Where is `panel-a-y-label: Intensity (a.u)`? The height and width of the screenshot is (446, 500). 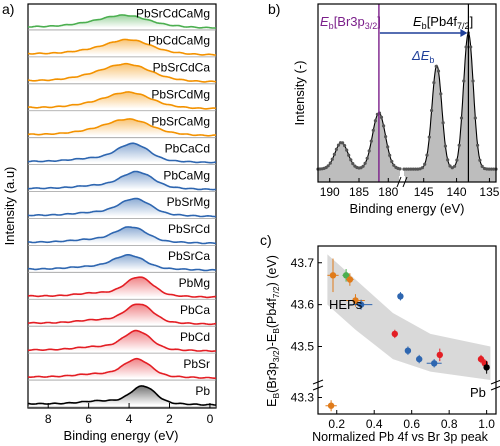
panel-a-y-label: Intensity (a.u) is located at coordinates (9, 206).